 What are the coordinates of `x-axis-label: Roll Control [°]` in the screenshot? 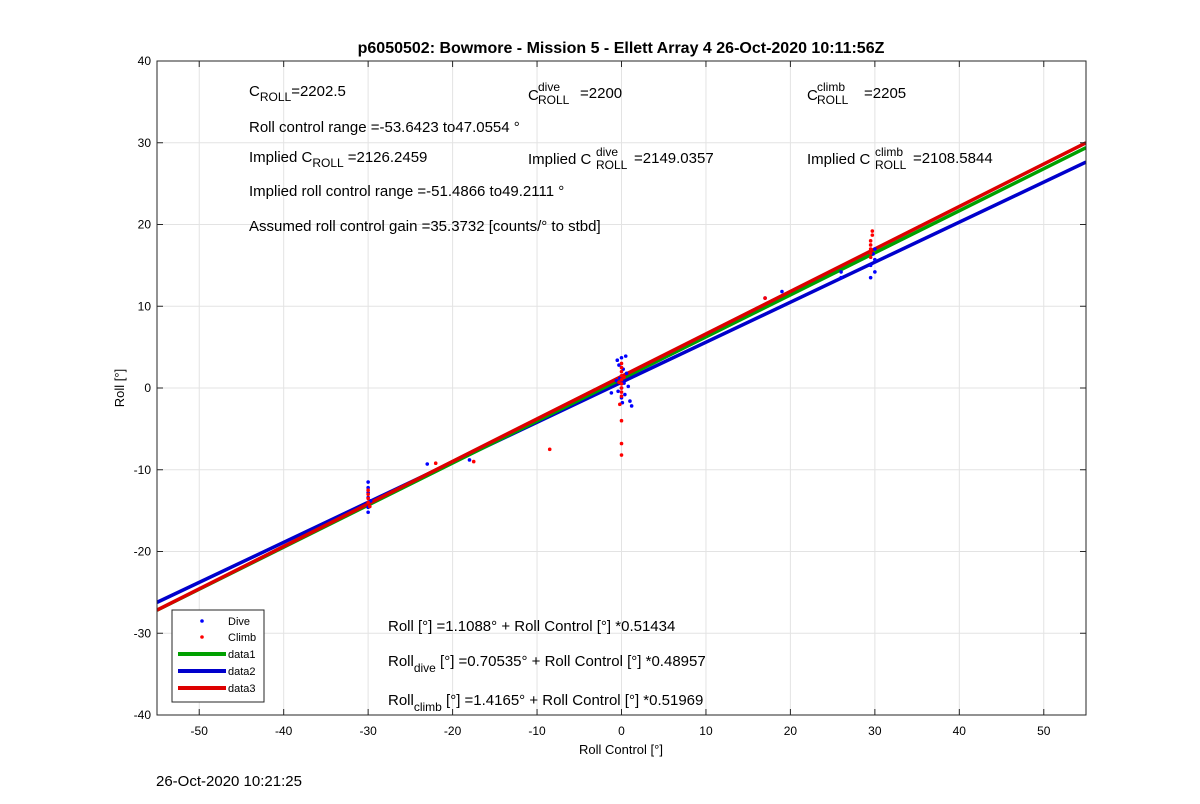 It's located at (621, 749).